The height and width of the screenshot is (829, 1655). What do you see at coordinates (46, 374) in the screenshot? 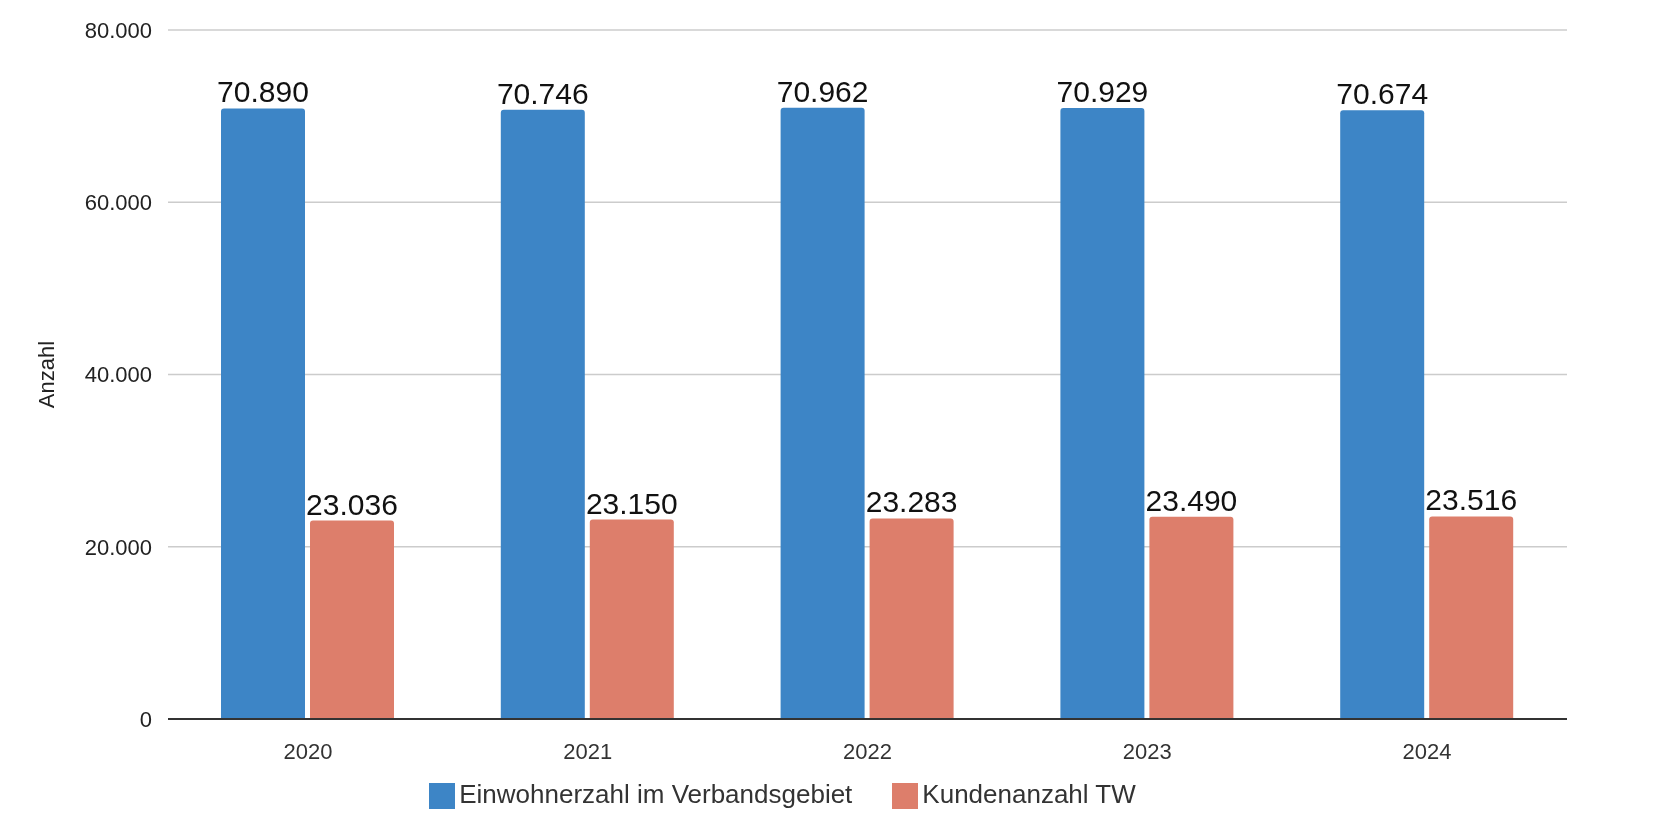
I see `y-axis-title: Anzahl` at bounding box center [46, 374].